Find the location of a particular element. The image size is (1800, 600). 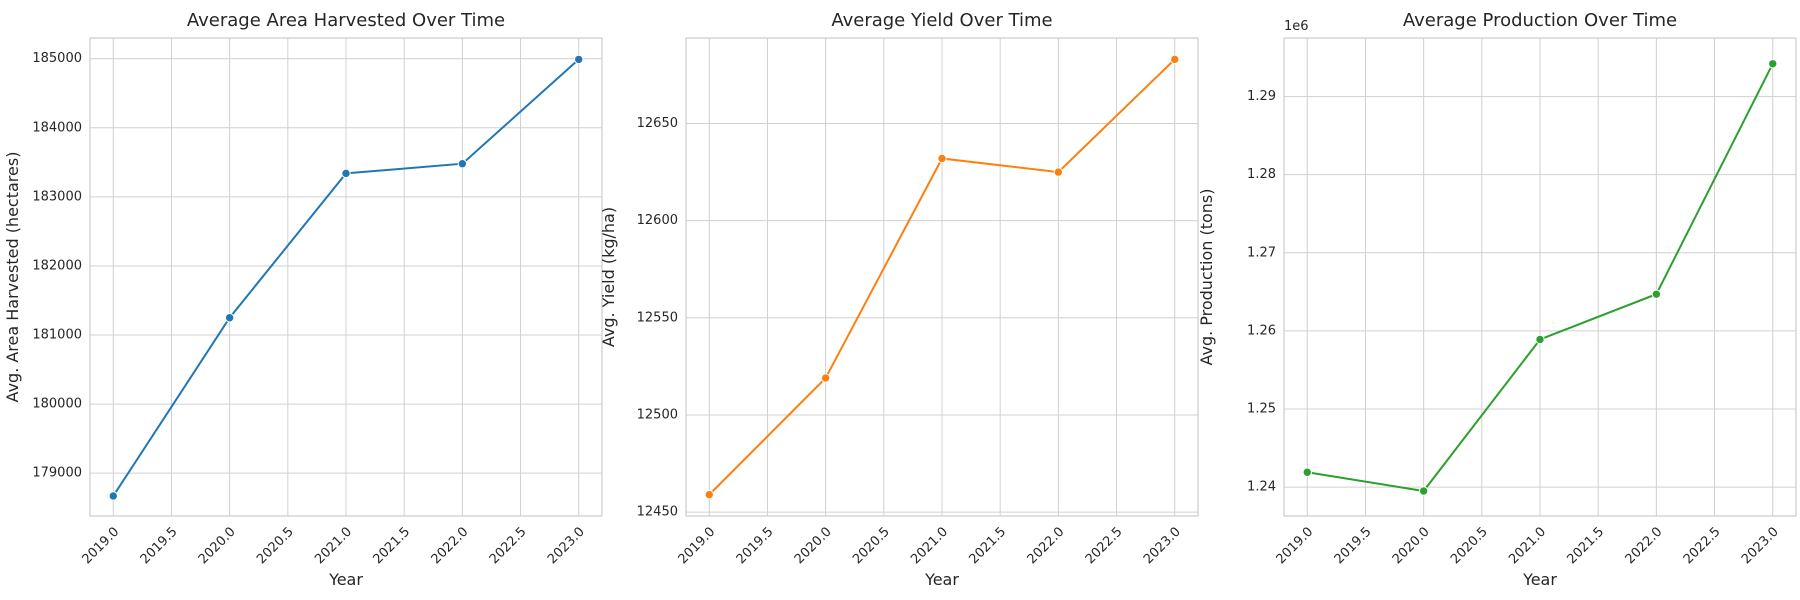

y-tick-label: 1.24 is located at coordinates (1261, 487).